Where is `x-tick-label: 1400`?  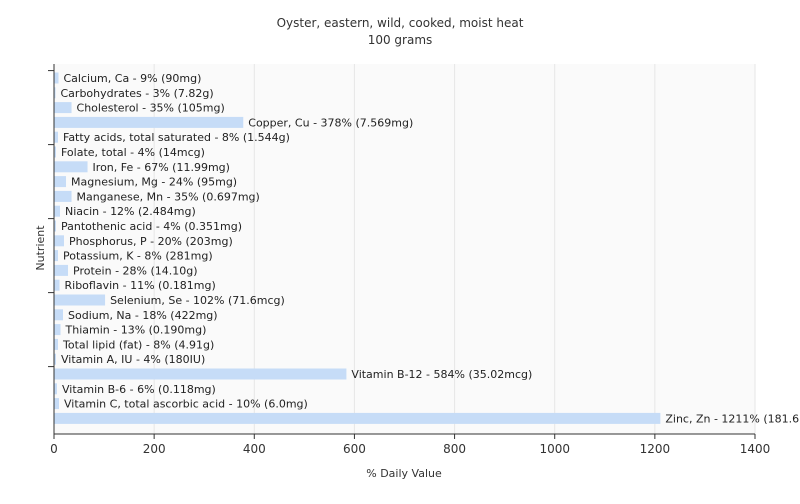 x-tick-label: 1400 is located at coordinates (755, 449).